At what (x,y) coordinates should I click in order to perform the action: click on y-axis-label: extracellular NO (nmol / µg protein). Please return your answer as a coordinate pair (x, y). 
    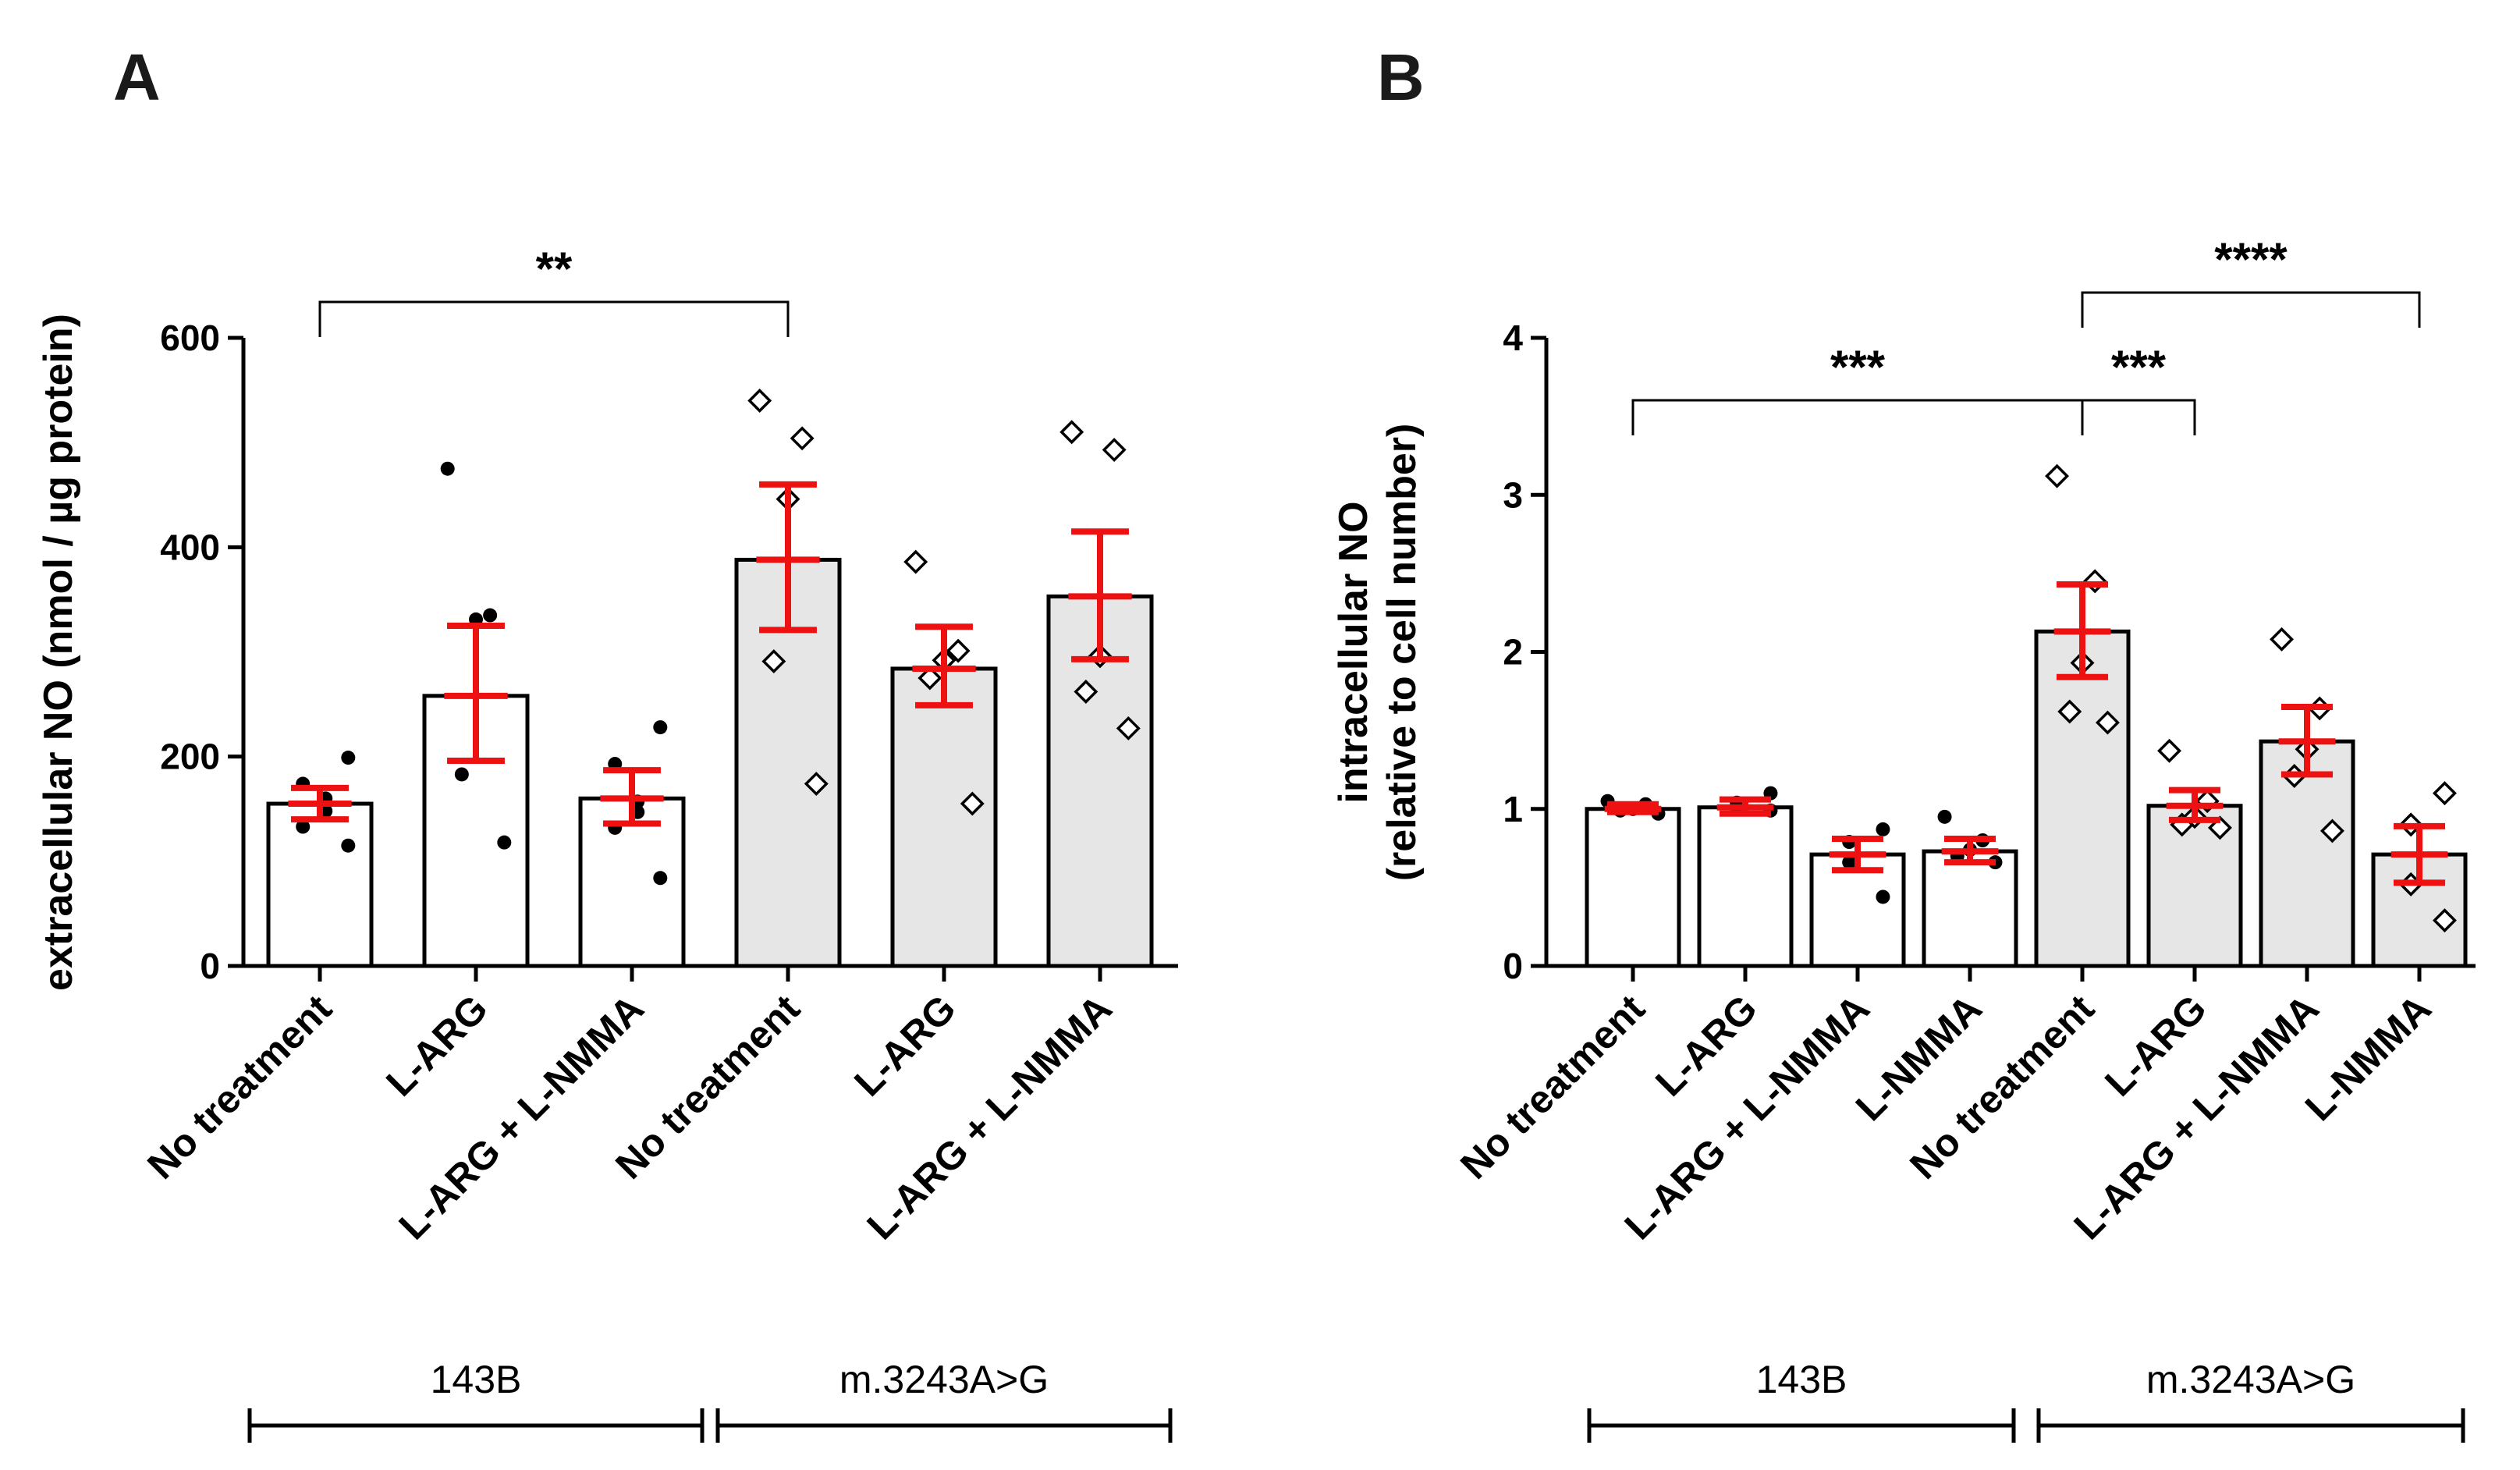
    Looking at the image, I should click on (59, 653).